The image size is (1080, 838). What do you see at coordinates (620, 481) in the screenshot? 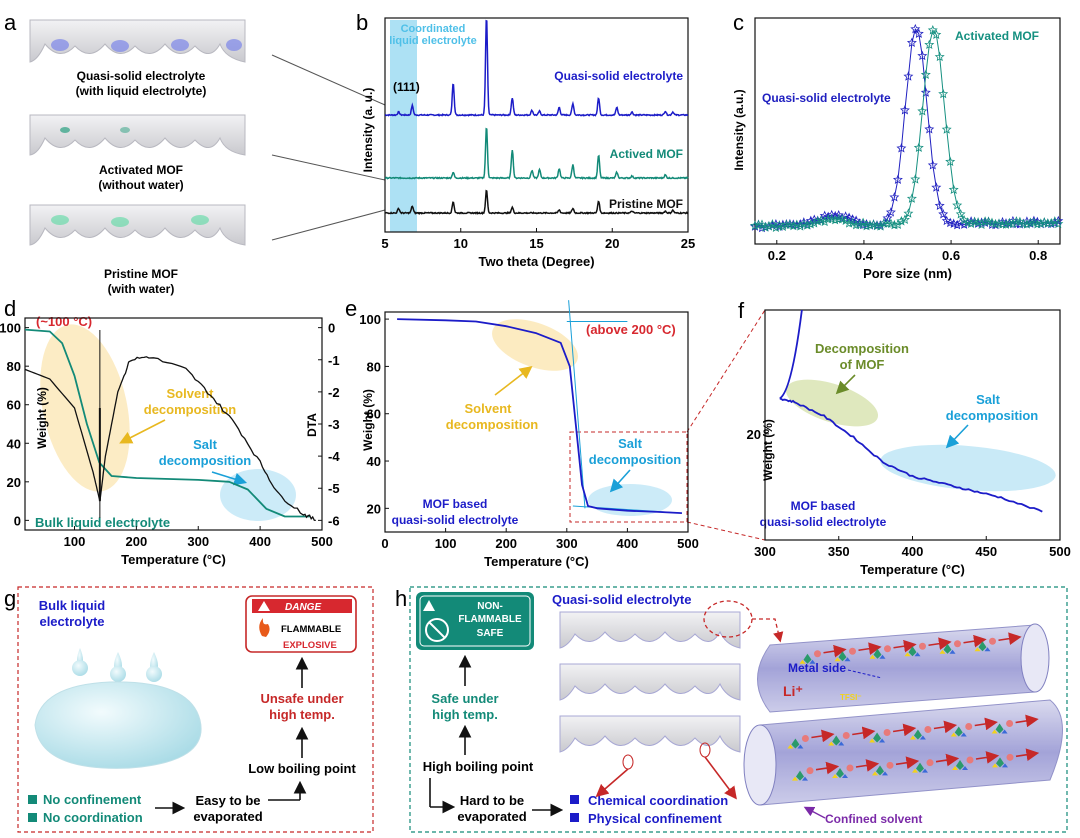
I see `salt-arrow-e` at bounding box center [620, 481].